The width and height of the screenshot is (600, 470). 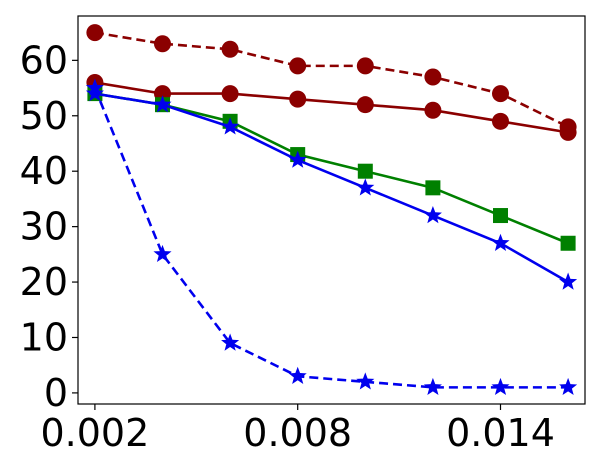 What do you see at coordinates (44, 337) in the screenshot?
I see `y-tick-label: 10` at bounding box center [44, 337].